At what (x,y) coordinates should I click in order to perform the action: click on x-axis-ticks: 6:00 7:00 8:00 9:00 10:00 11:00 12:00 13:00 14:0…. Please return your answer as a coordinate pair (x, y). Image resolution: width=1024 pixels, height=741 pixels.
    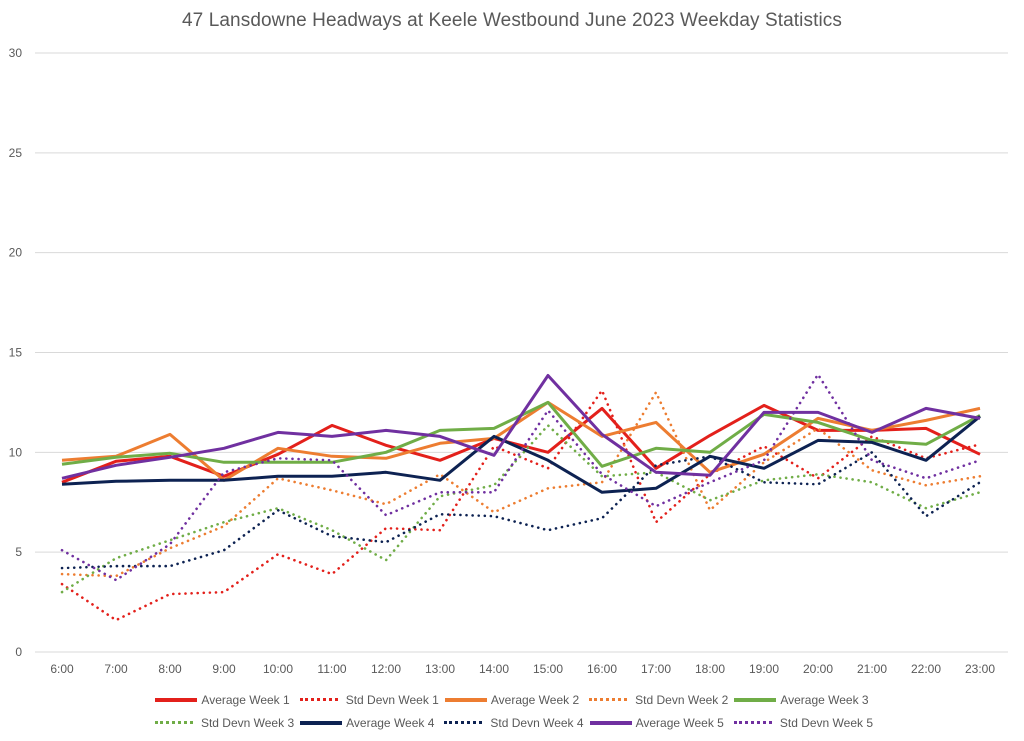
    Looking at the image, I should click on (522, 669).